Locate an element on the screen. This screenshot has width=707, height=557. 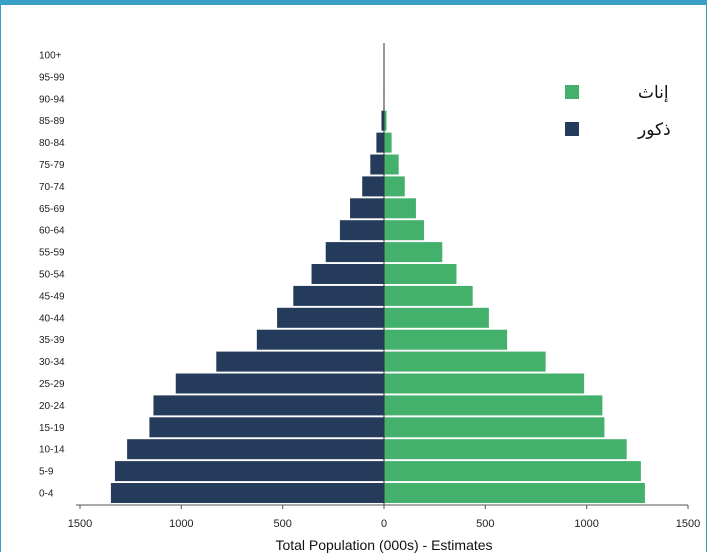
y-tick-label: 55-59 is located at coordinates (52, 253).